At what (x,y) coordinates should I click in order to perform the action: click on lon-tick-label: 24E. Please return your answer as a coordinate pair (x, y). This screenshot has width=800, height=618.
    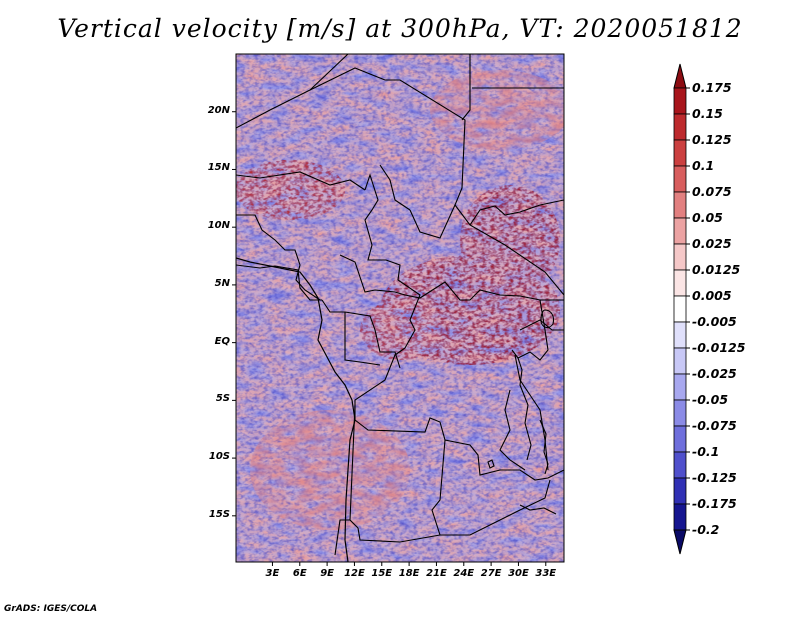
    Looking at the image, I should click on (464, 573).